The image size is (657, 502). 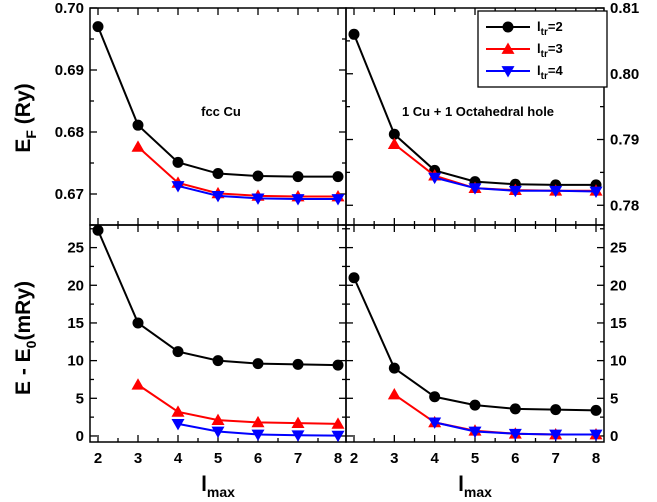 What do you see at coordinates (218, 486) in the screenshot?
I see `x-axis-title-left: lmax` at bounding box center [218, 486].